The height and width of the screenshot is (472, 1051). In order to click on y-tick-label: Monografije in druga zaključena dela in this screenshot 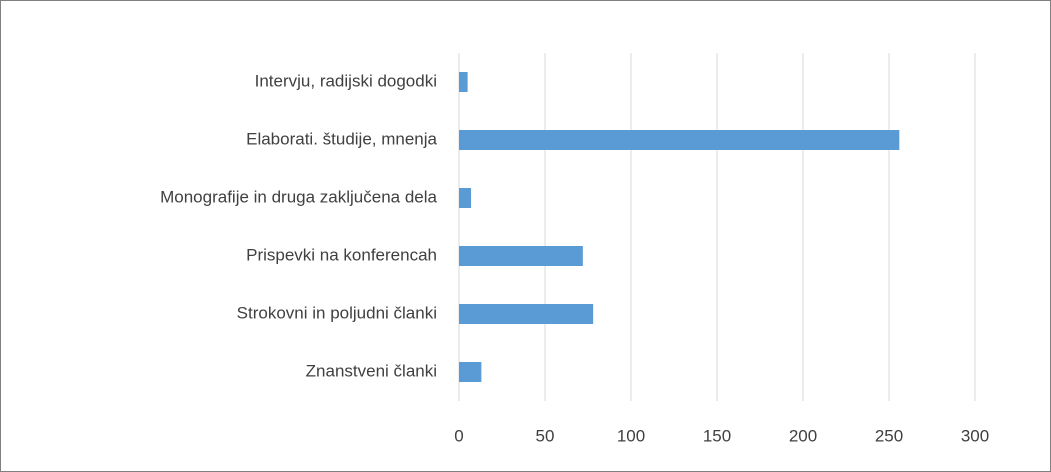, I will do `click(298, 196)`.